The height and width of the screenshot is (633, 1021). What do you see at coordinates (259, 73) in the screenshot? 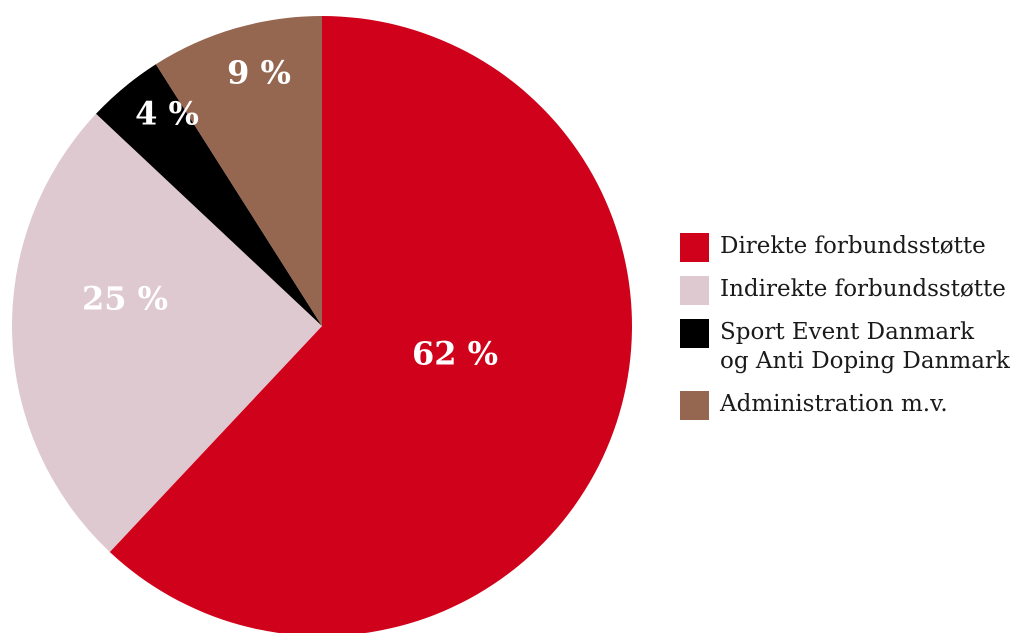
I see `slice-label-4: 9 %` at bounding box center [259, 73].